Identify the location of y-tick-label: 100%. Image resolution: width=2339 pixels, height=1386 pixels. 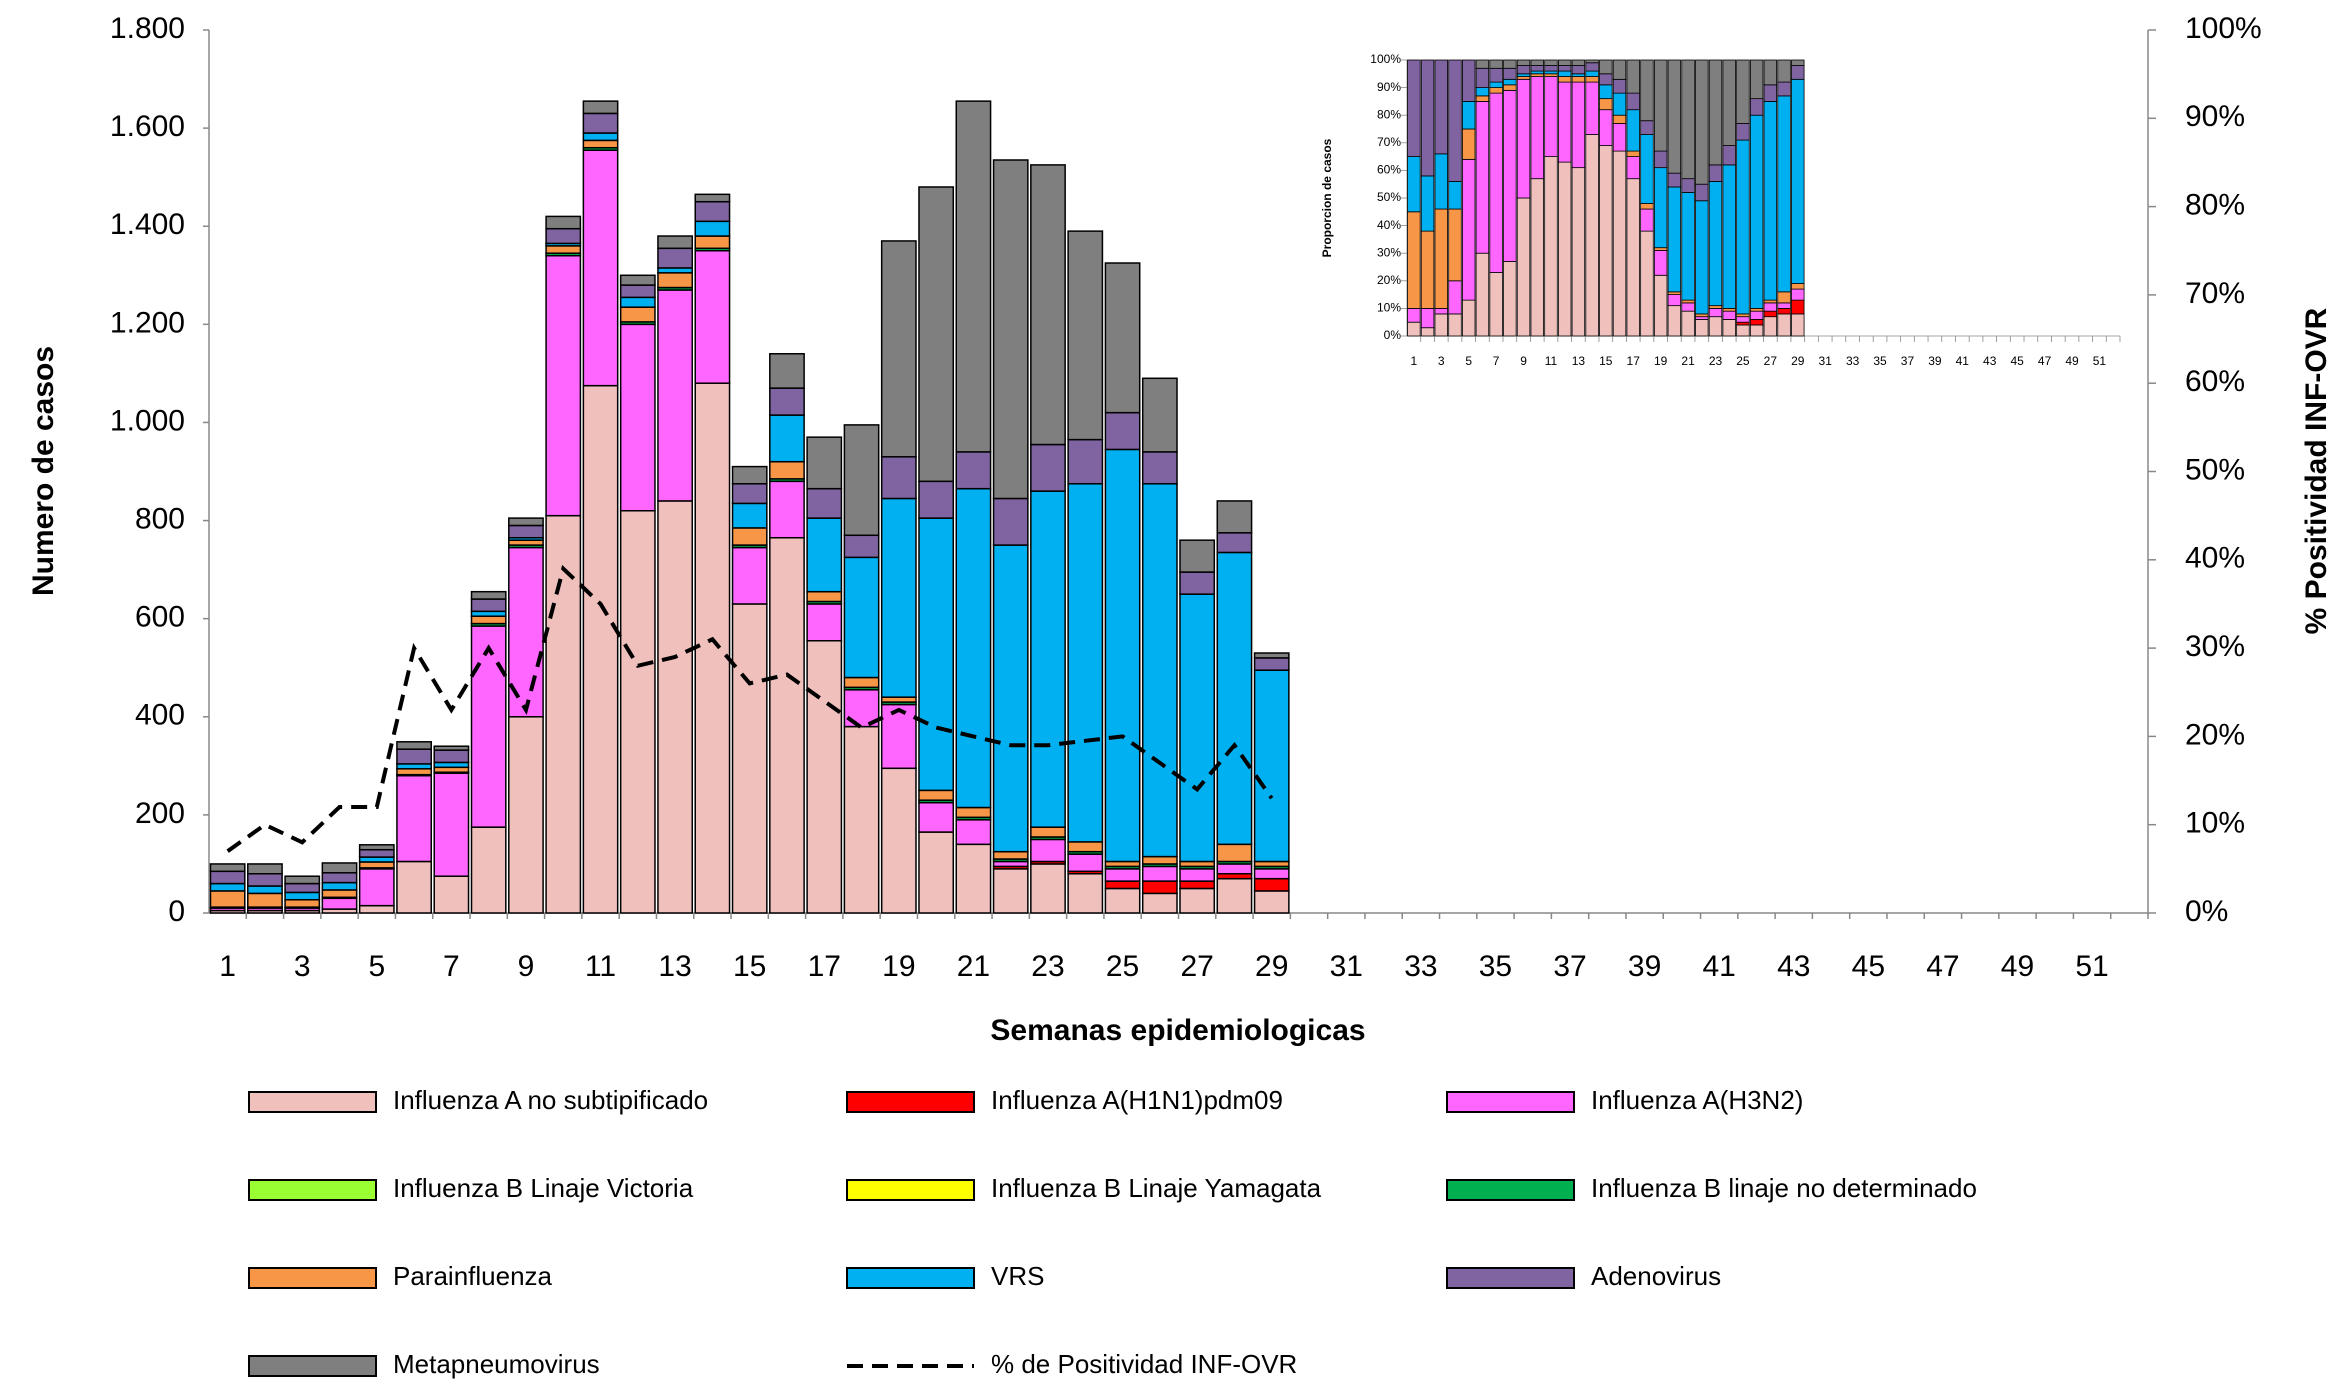
(1385, 59).